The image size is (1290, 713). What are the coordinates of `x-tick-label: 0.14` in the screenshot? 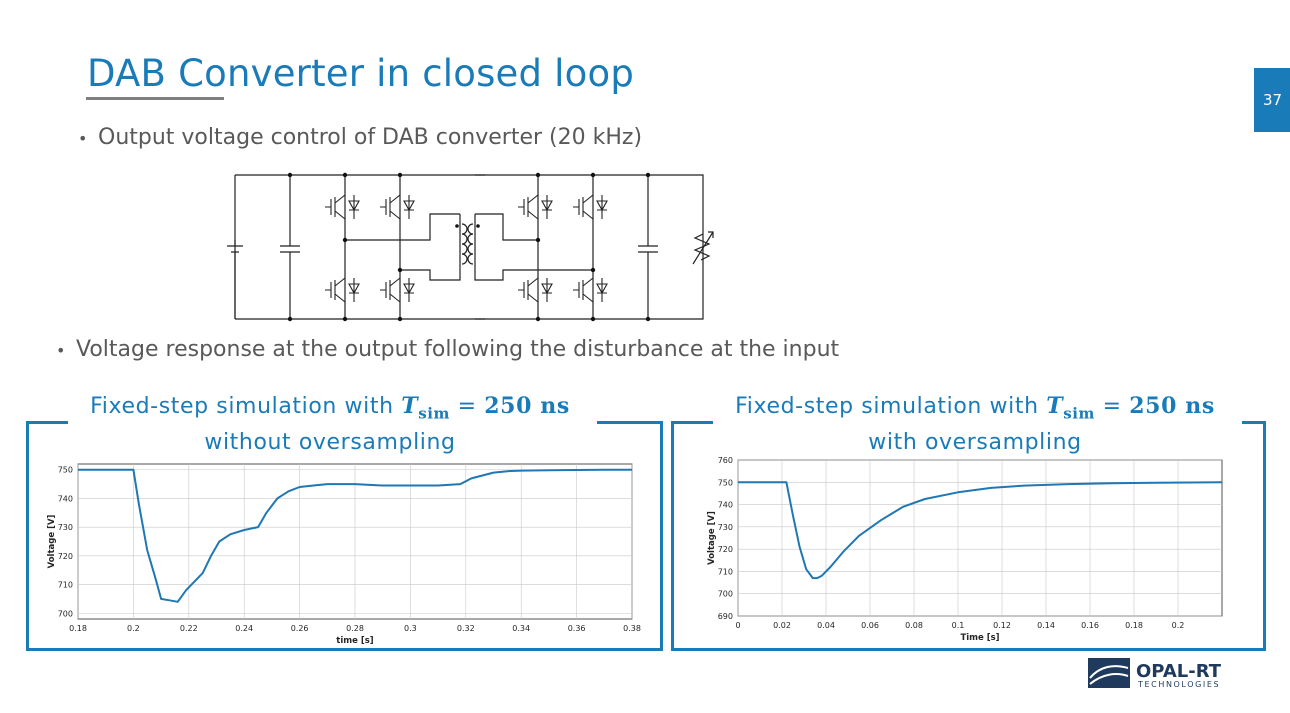 It's located at (1046, 625).